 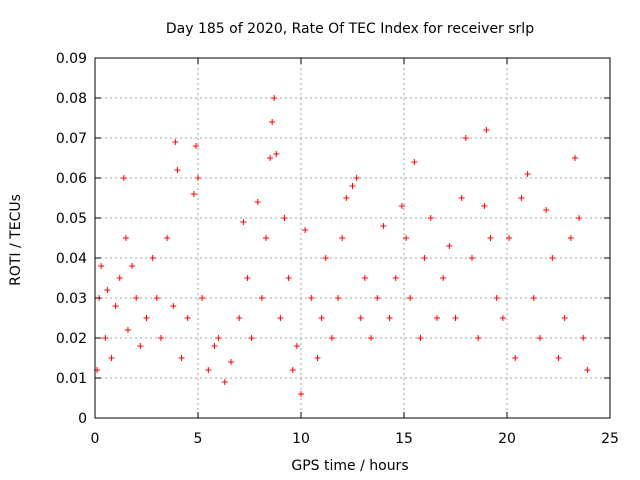 What do you see at coordinates (198, 439) in the screenshot?
I see `x-tick-label: 5` at bounding box center [198, 439].